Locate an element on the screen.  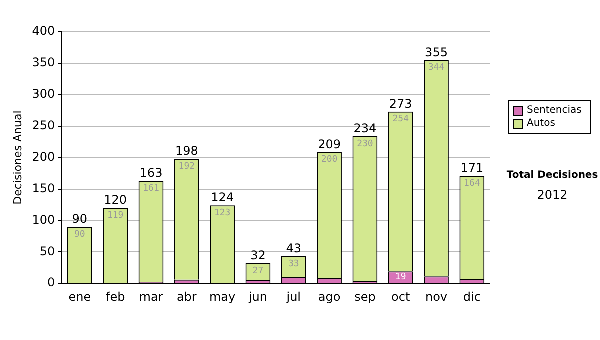
legend-label: Sentencias is located at coordinates (554, 110).